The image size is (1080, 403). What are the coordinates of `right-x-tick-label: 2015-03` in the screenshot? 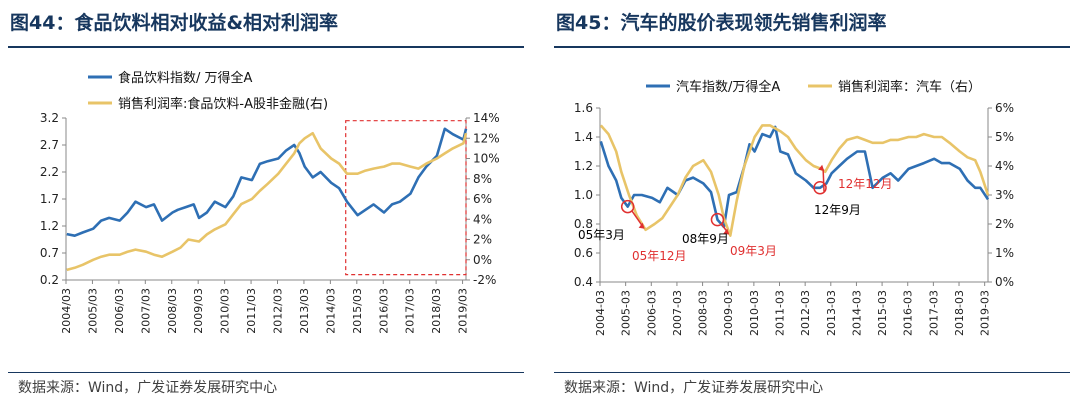 It's located at (882, 313).